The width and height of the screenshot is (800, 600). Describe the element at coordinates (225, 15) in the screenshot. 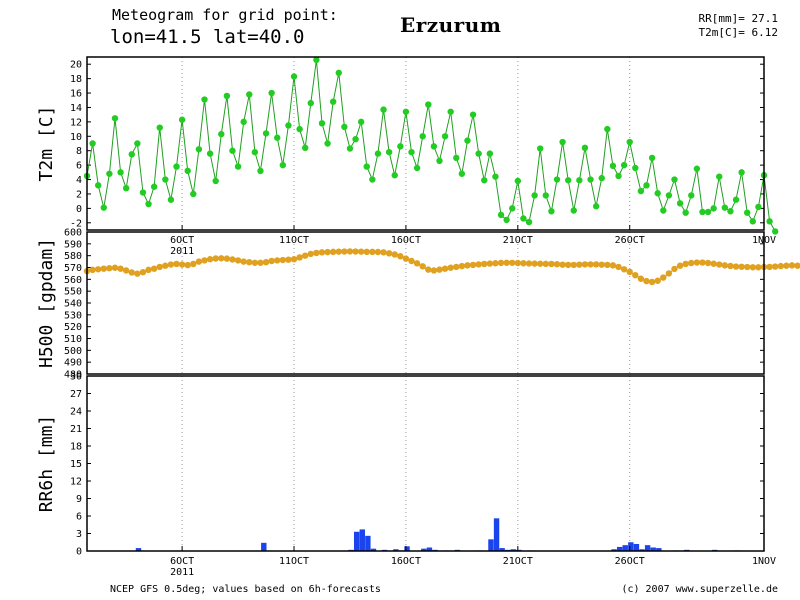

I see `meteogram-title: Meteogram for grid point:` at that location.